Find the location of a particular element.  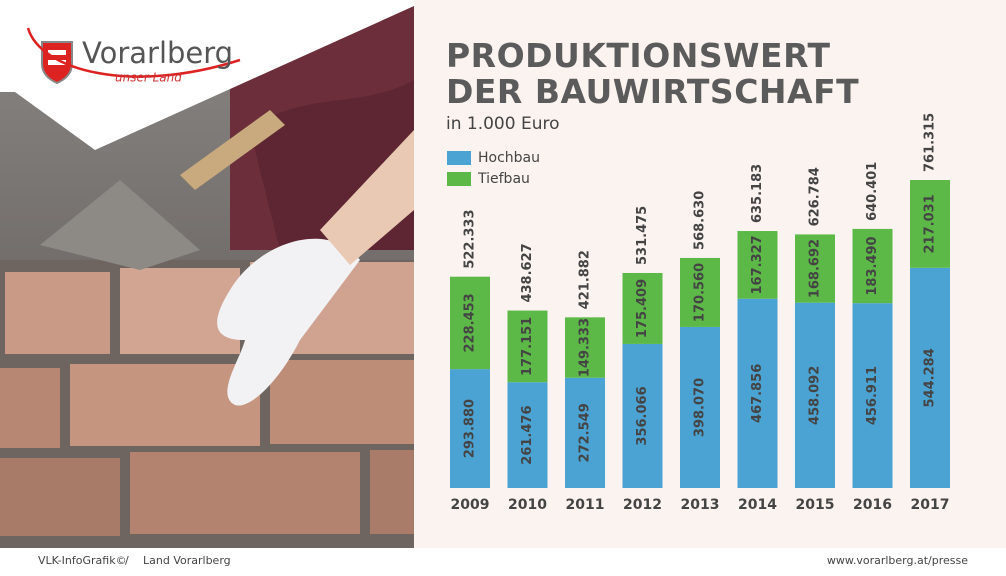

value-label: 149.333 is located at coordinates (585, 347).